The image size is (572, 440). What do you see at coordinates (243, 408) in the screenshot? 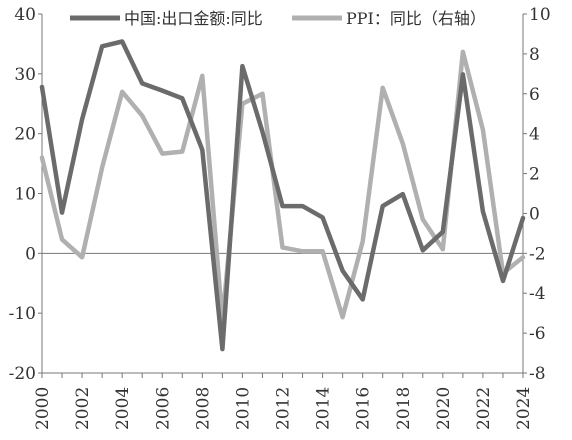
I see `x-tick-label: 2010` at bounding box center [243, 408].